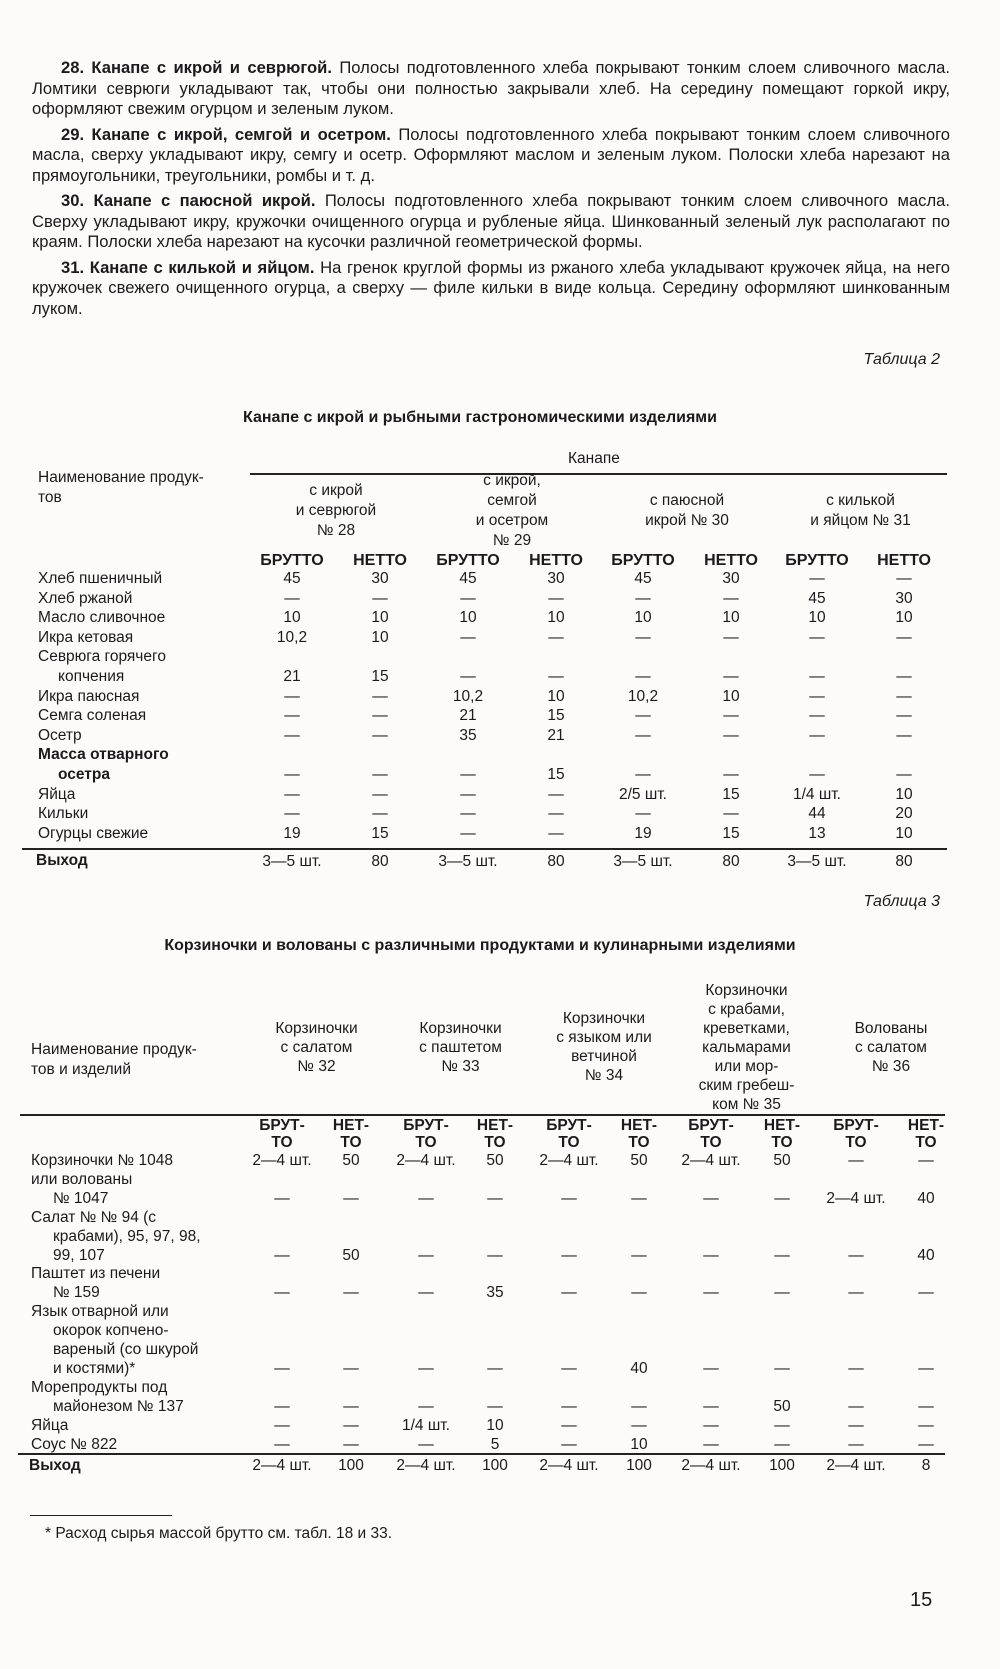 The width and height of the screenshot is (1000, 1669). Describe the element at coordinates (468, 716) in the screenshot. I see `table-cell: 21` at that location.